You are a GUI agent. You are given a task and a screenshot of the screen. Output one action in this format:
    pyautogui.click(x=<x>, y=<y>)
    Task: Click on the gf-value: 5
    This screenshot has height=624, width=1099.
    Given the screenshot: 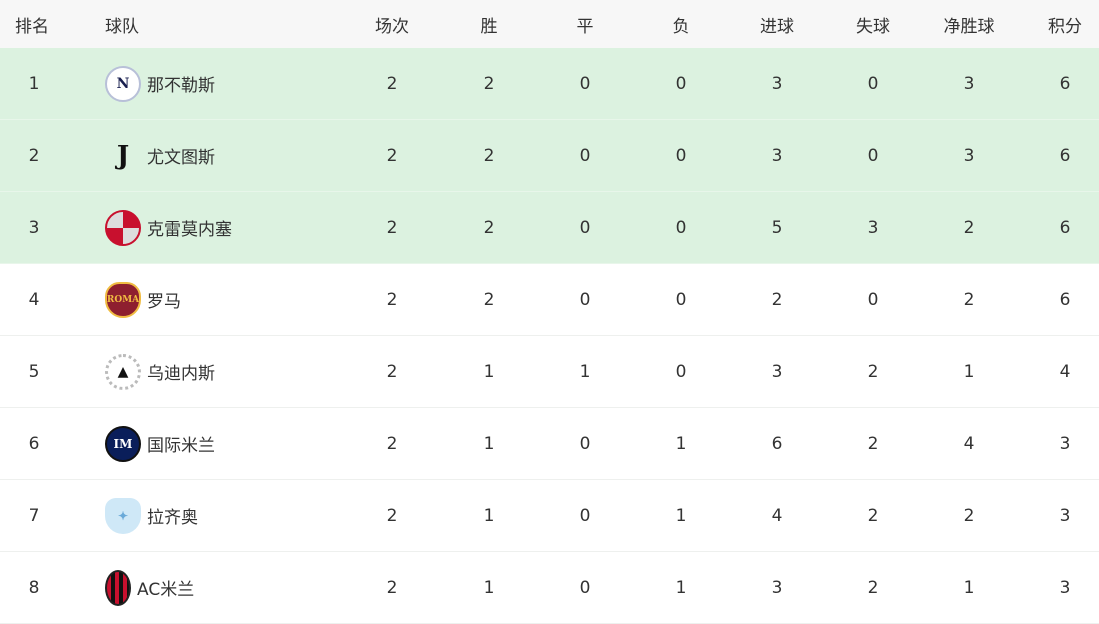 What is the action you would take?
    pyautogui.click(x=777, y=227)
    